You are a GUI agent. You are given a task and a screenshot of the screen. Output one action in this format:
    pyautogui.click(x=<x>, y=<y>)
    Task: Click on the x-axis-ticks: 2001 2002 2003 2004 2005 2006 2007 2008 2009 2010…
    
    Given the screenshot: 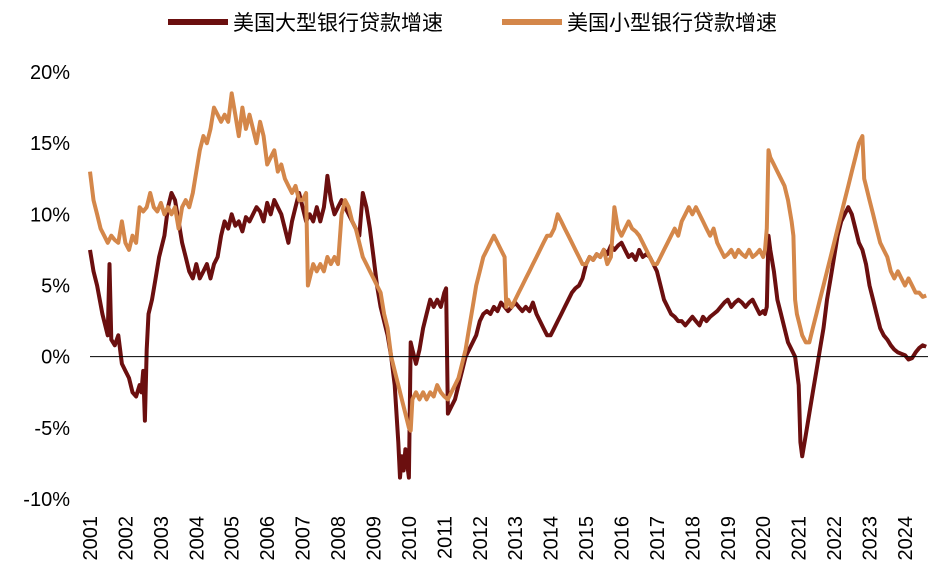 What is the action you would take?
    pyautogui.click(x=498, y=538)
    